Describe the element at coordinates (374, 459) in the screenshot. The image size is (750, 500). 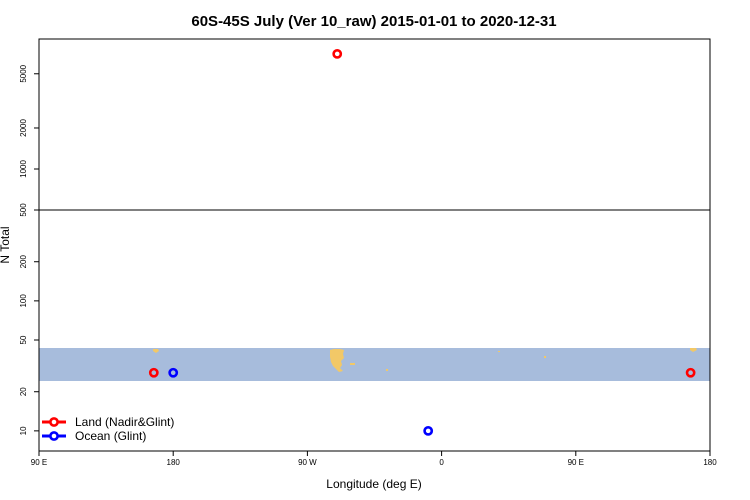
I see `x-axis: 90 E 180 90 W 0 90 E 180` at that location.